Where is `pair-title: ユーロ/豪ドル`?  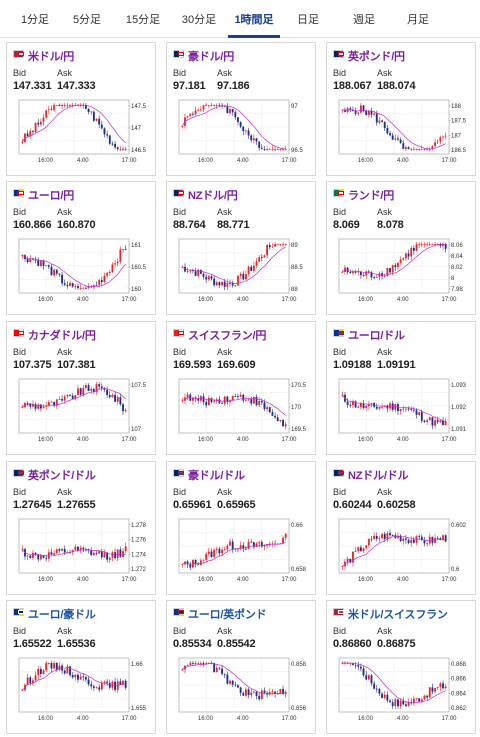 pair-title: ユーロ/豪ドル is located at coordinates (83, 613).